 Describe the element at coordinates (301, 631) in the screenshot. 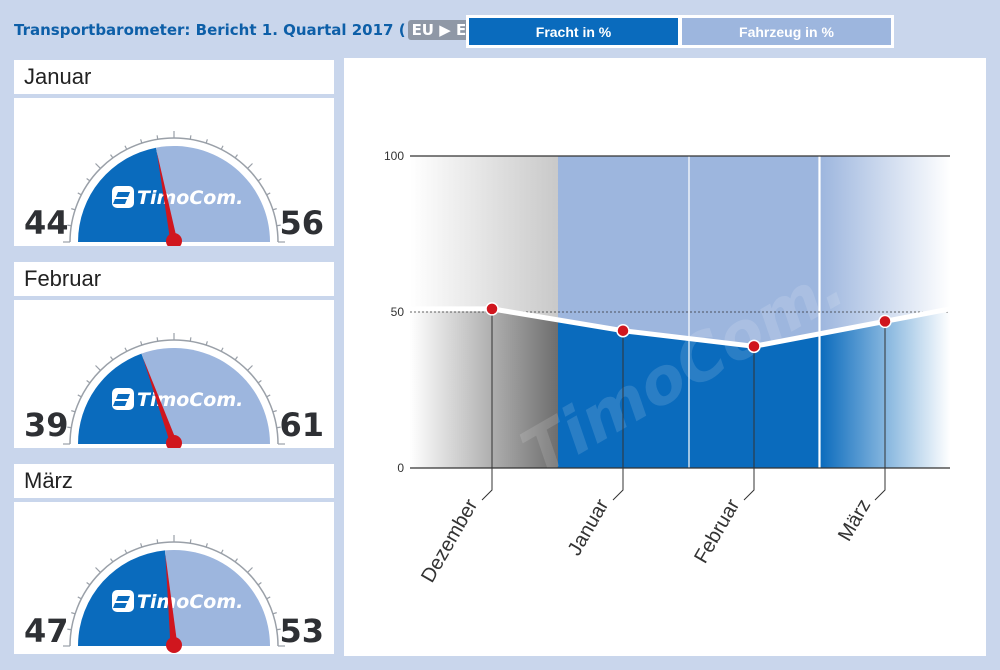

I see `fahrzeug-value: 53` at that location.